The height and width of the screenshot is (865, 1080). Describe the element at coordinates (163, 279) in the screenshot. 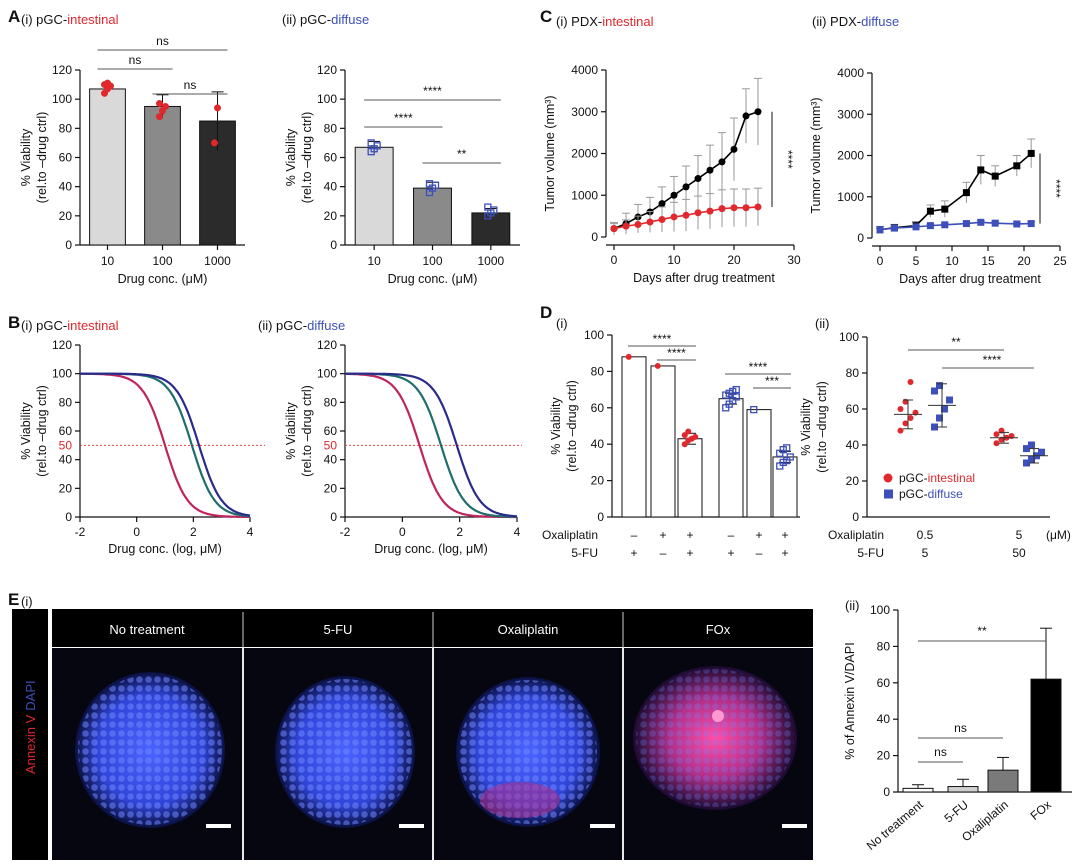

I see `x-axis-label: Drug conc. (μM)` at that location.